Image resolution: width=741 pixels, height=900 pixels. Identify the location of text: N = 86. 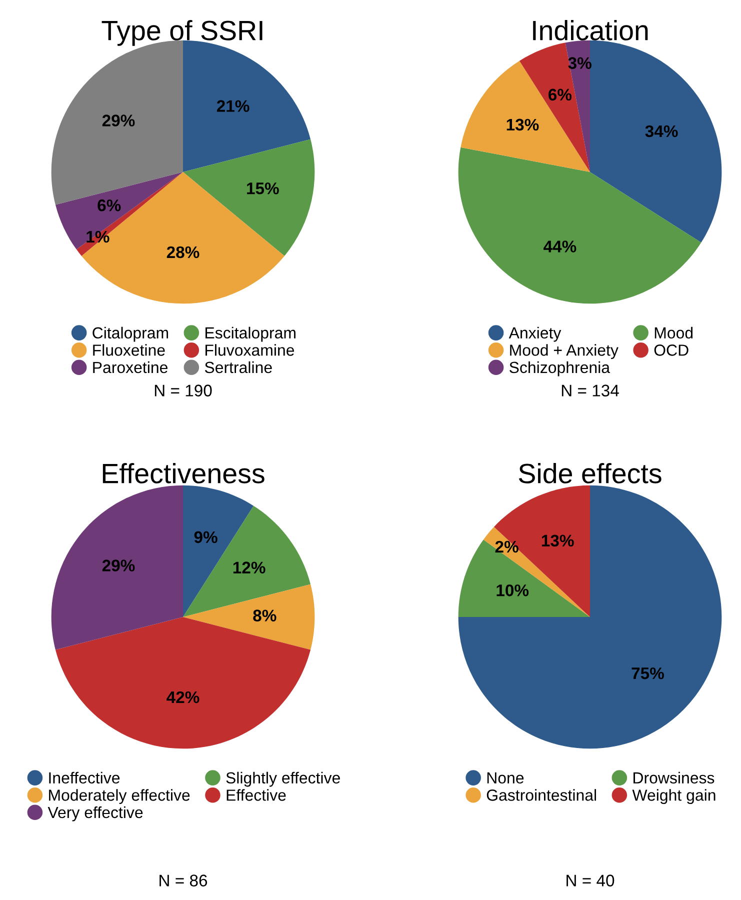
(184, 880).